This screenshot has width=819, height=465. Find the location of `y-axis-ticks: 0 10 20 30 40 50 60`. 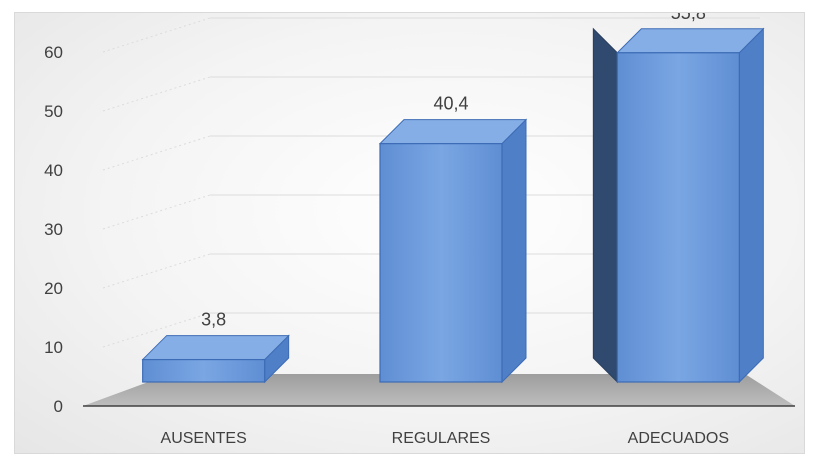

y-axis-ticks: 0 10 20 30 40 50 60 is located at coordinates (53, 229).